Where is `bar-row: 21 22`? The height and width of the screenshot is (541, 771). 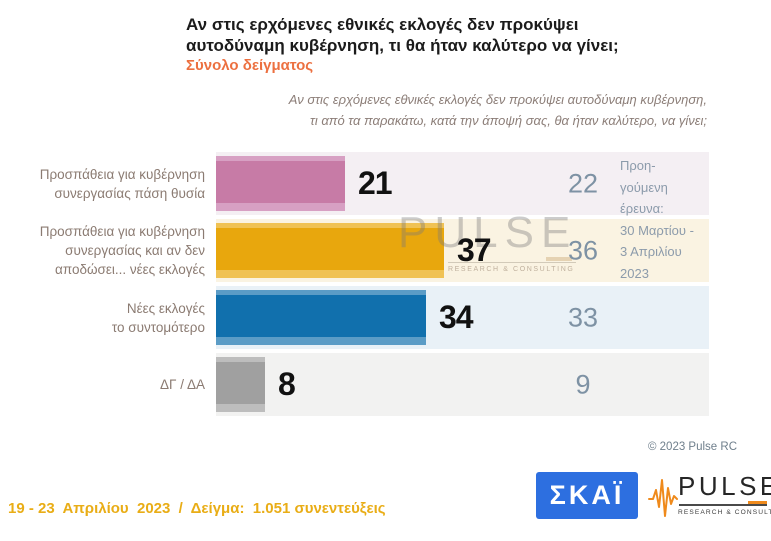
bar-row: 21 22 is located at coordinates (462, 183).